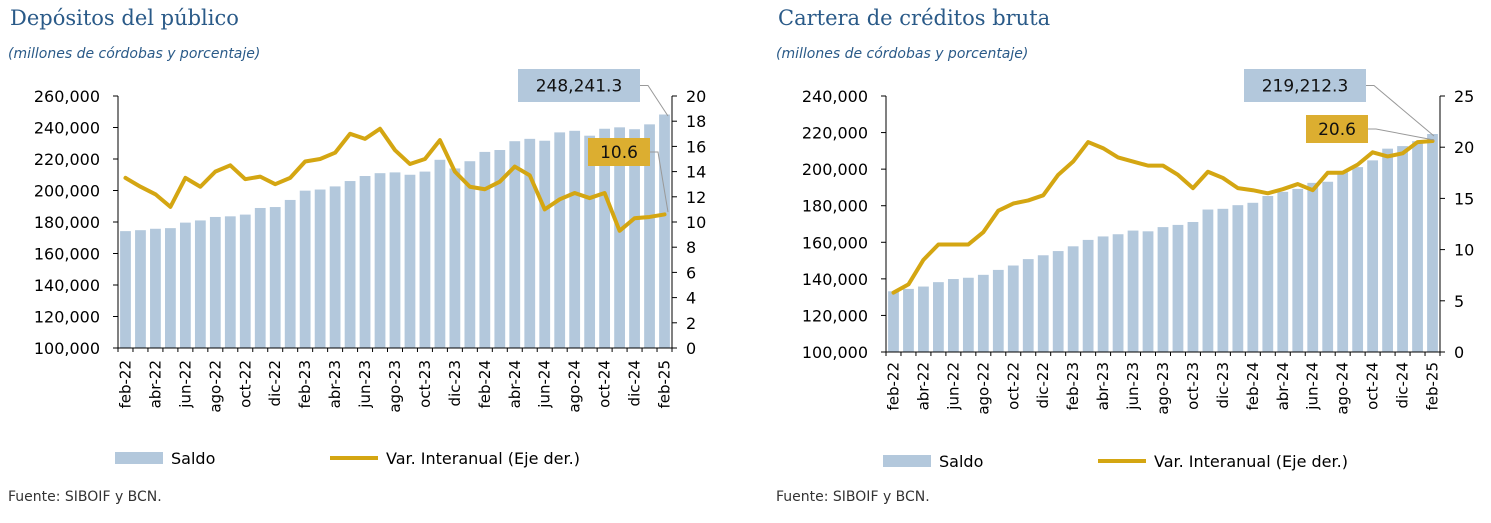 This screenshot has width=1491, height=523. What do you see at coordinates (365, 384) in the screenshot?
I see `x-axis-tick-label: jun-23` at bounding box center [365, 384].